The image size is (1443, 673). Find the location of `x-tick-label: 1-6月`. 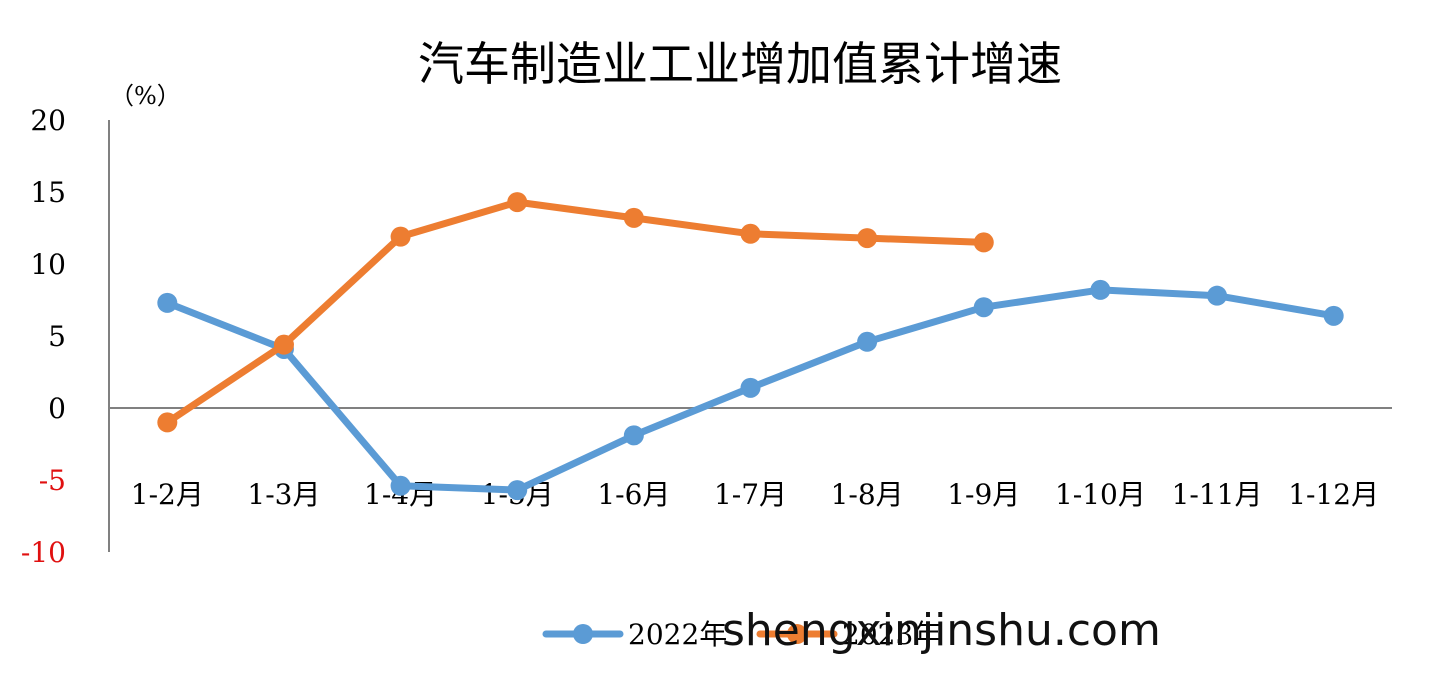

x-tick-label: 1-6月 is located at coordinates (633, 494).